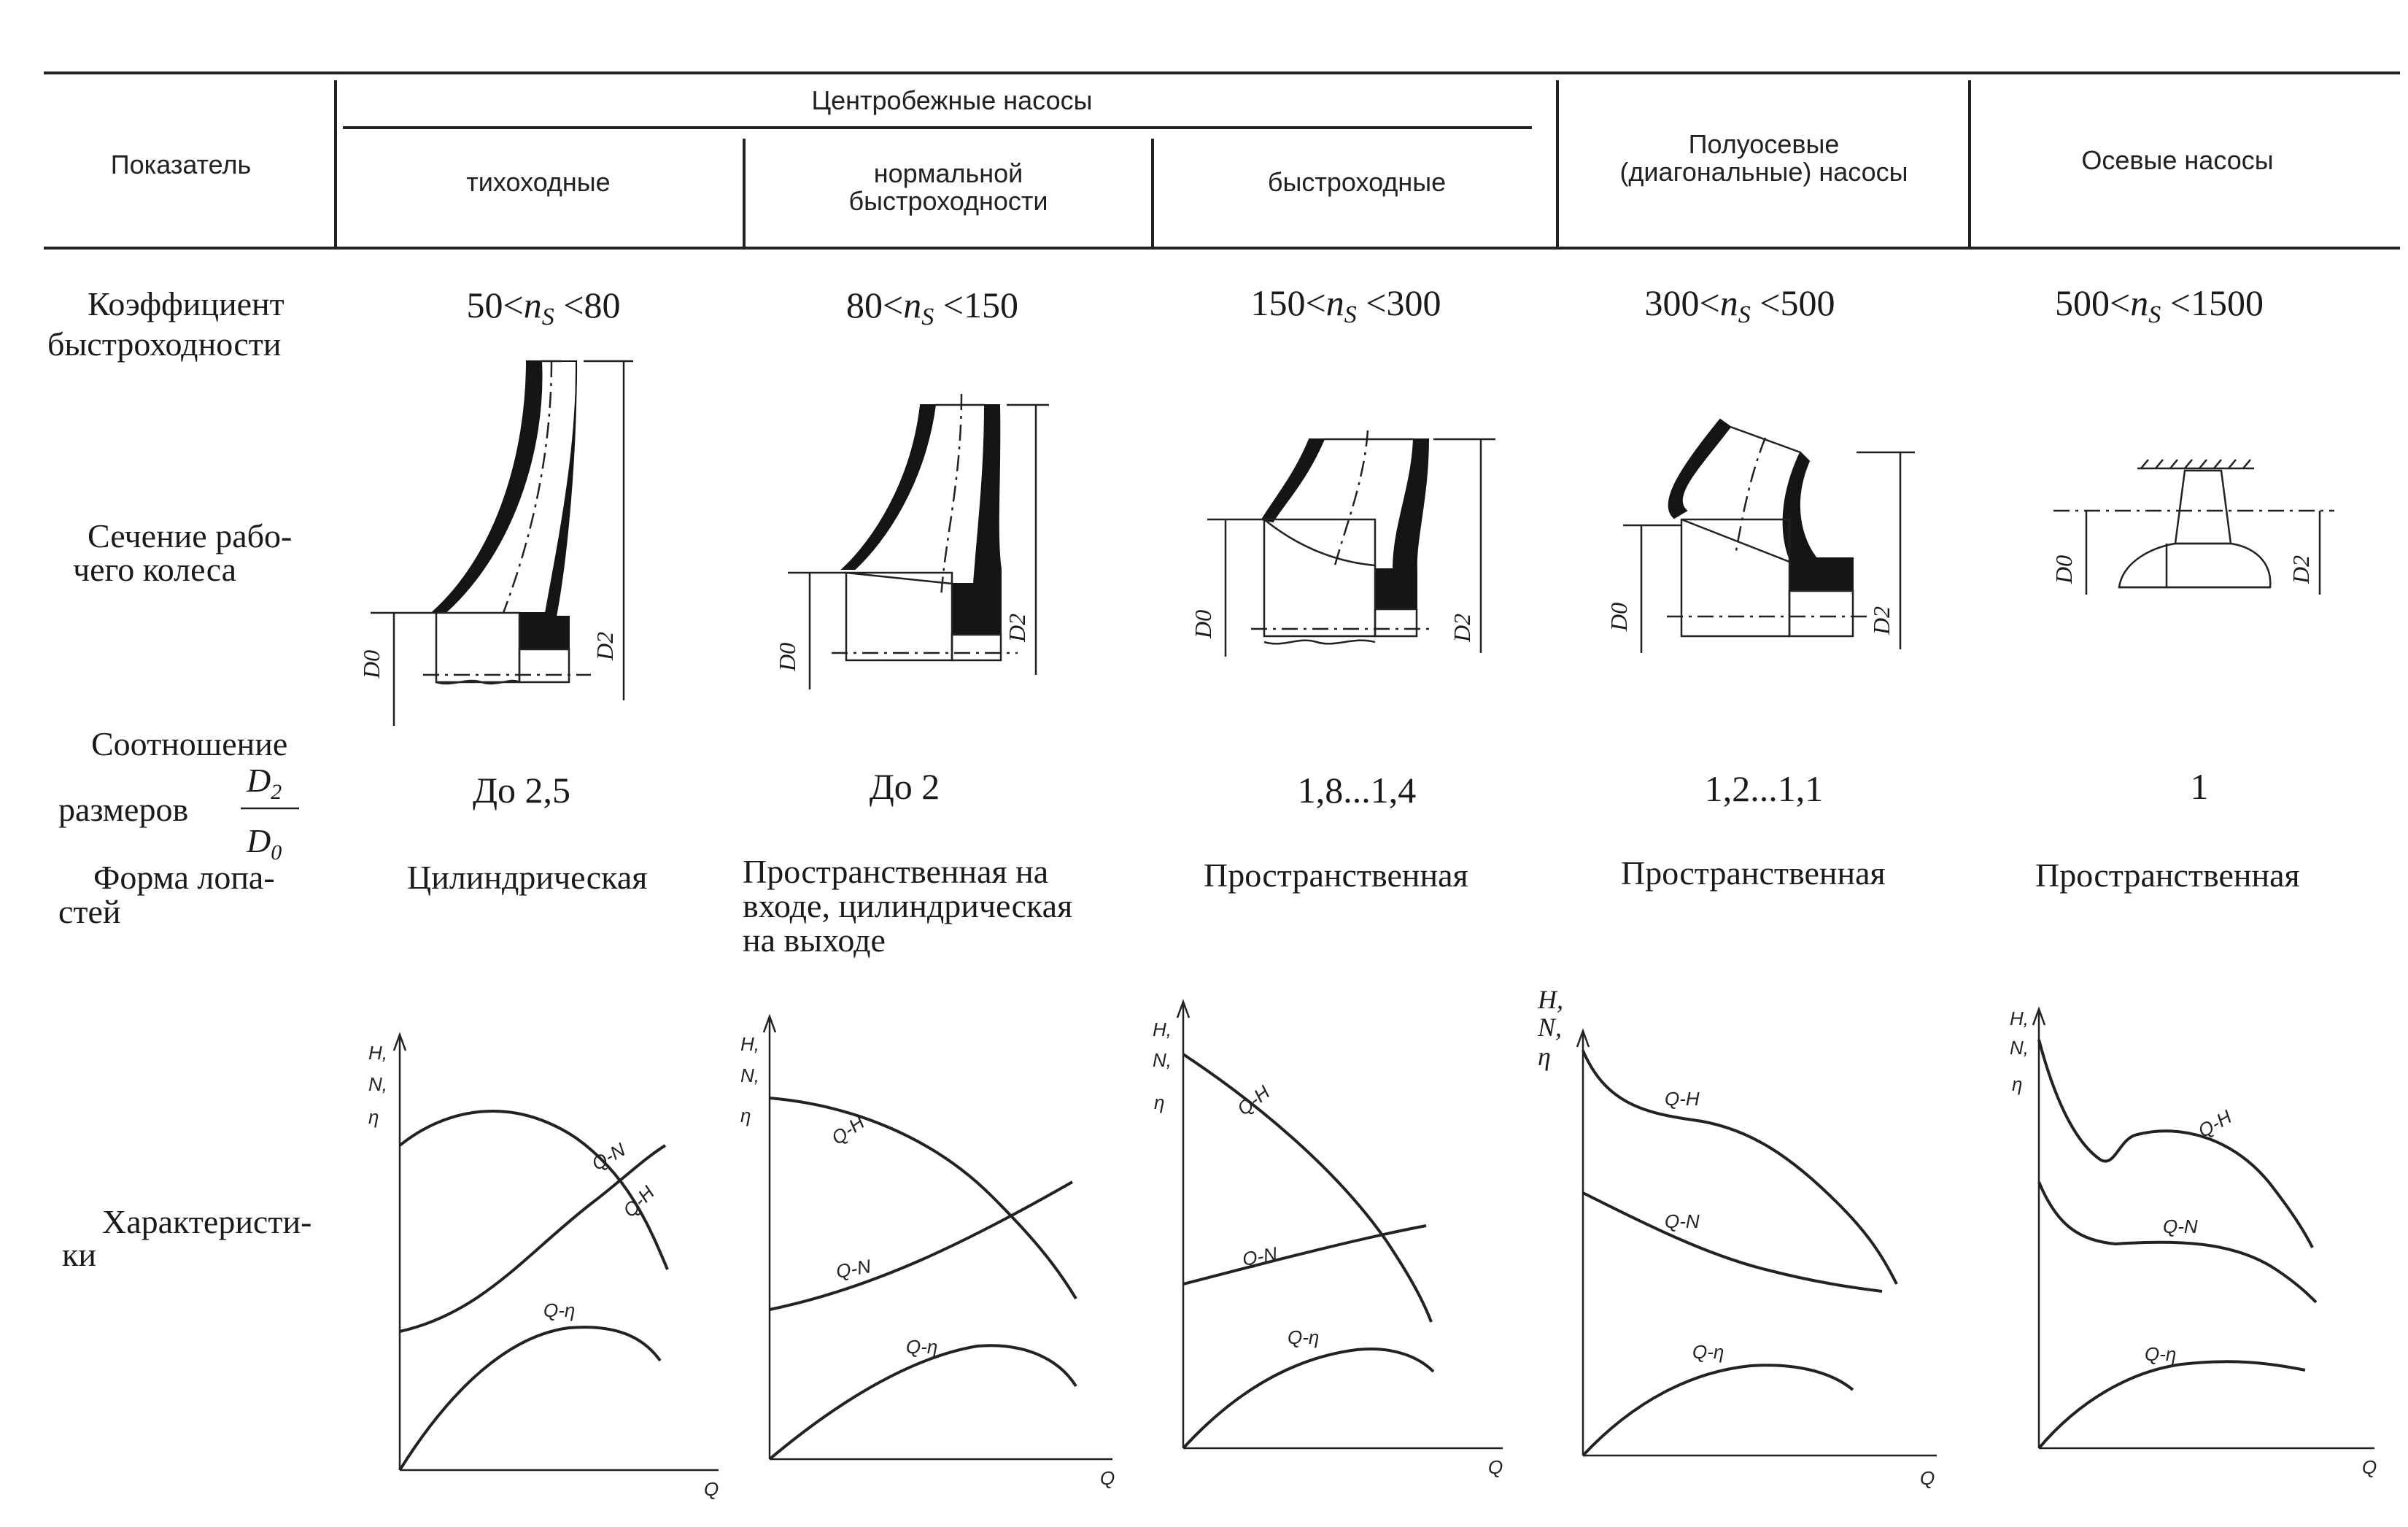  What do you see at coordinates (905, 786) in the screenshot?
I see `ratio-normal-speed: До 2` at bounding box center [905, 786].